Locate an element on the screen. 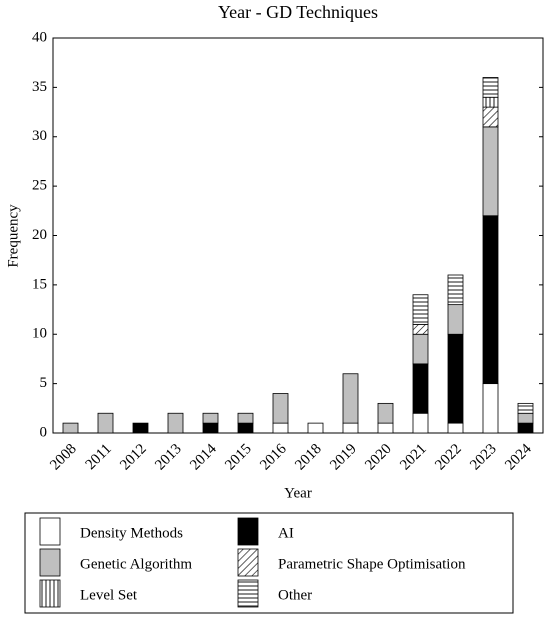  legend-label: AI is located at coordinates (286, 533).